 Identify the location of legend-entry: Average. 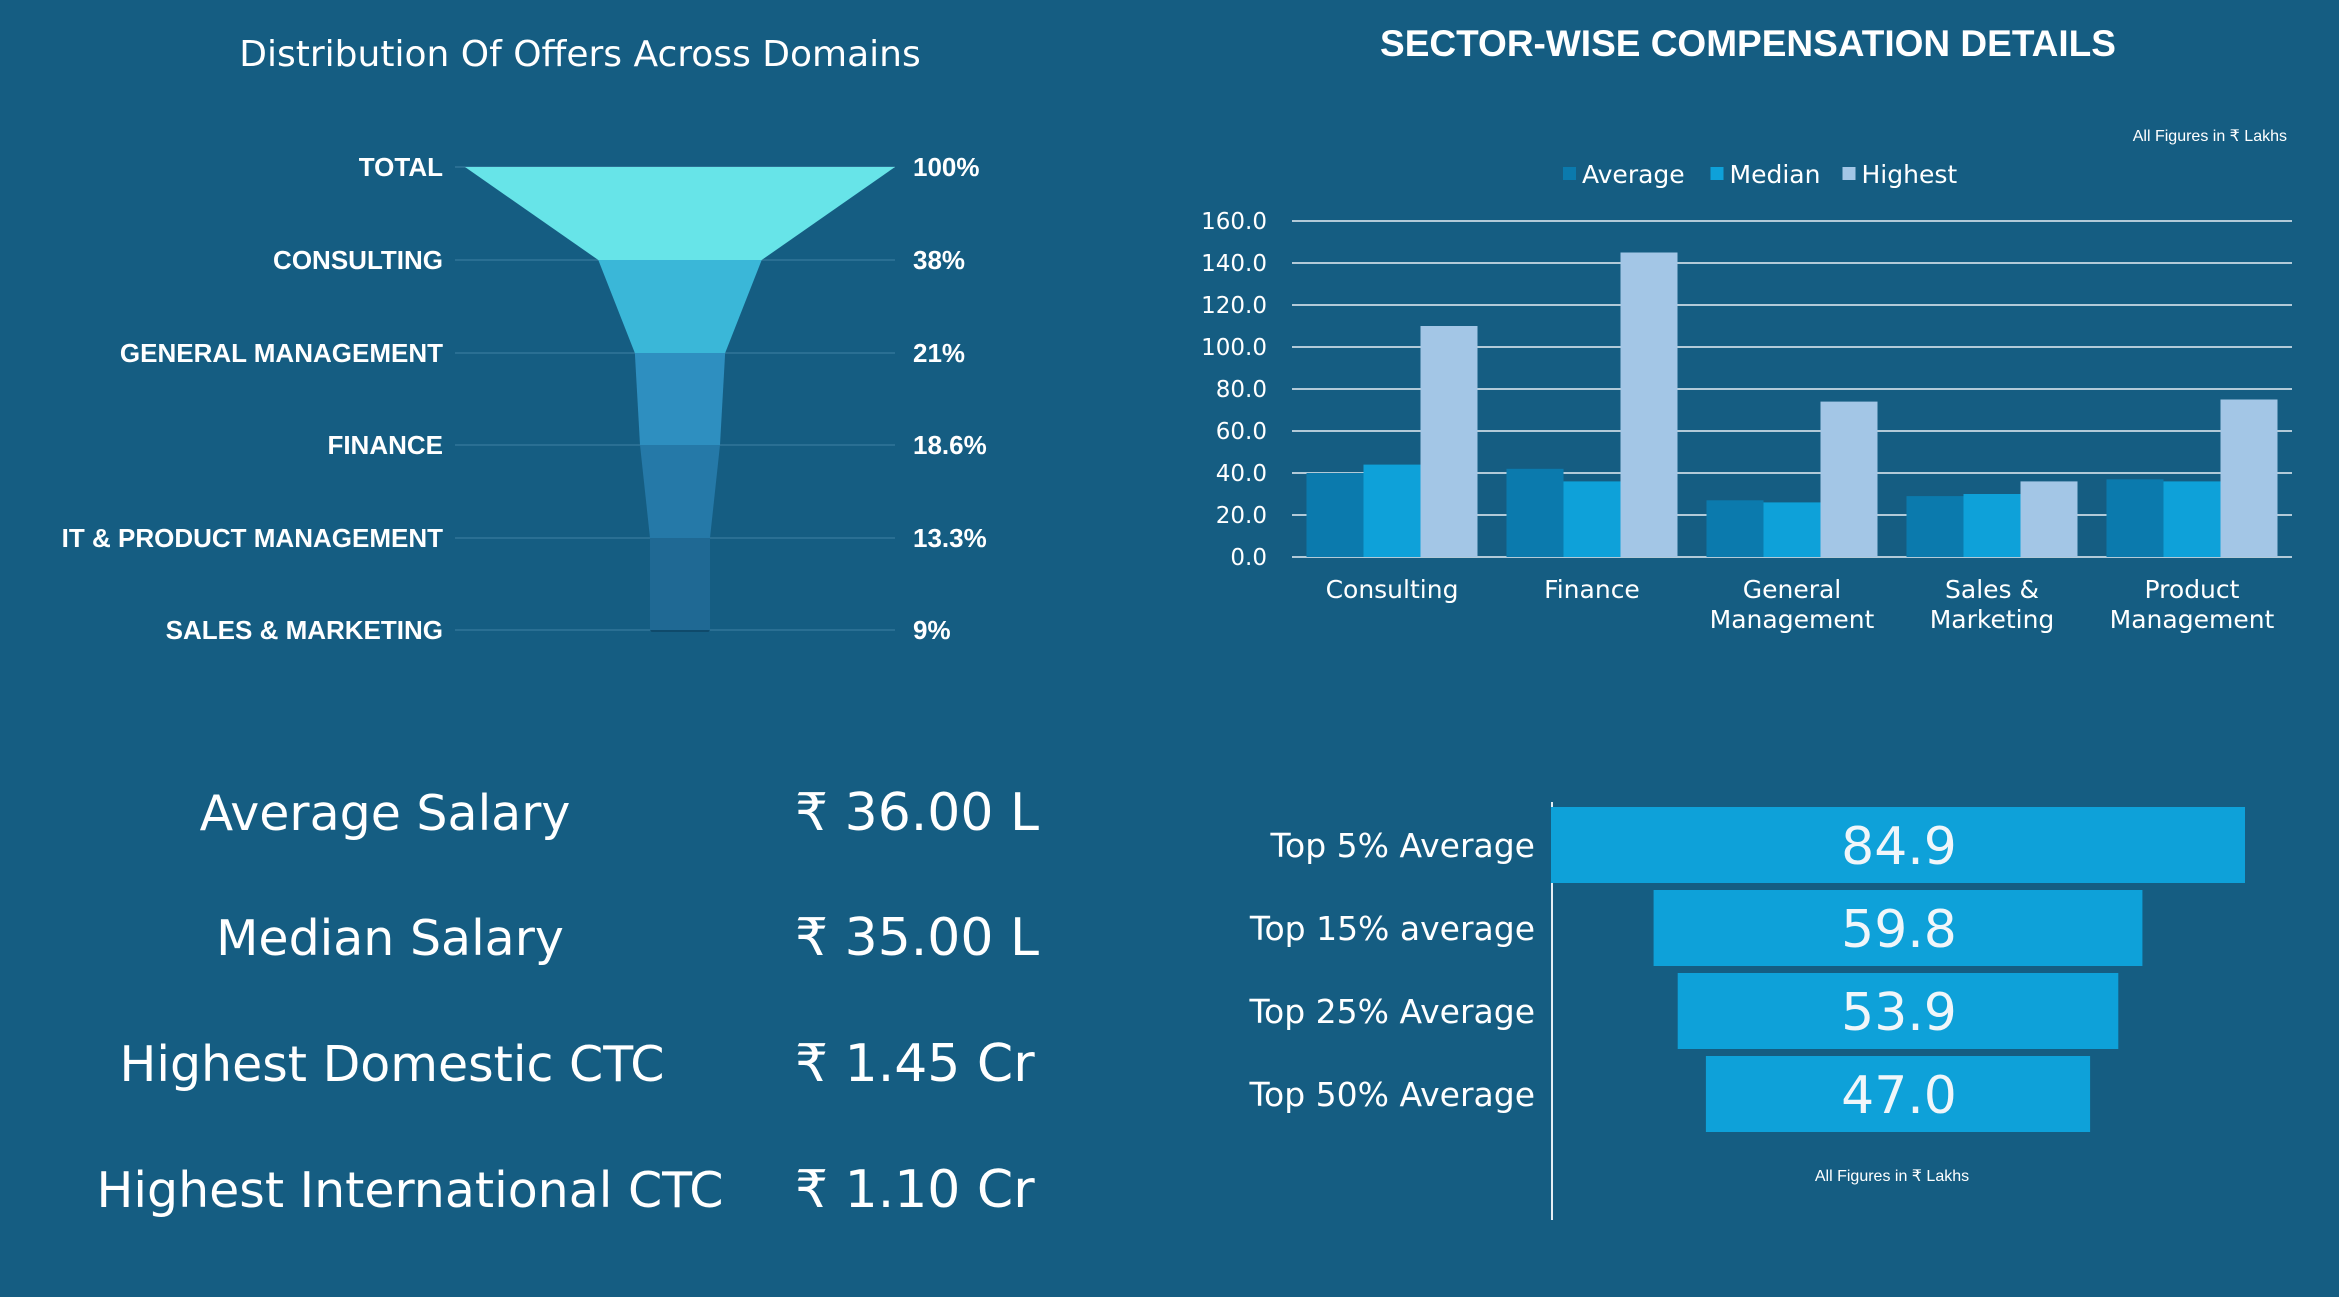
(1633, 174).